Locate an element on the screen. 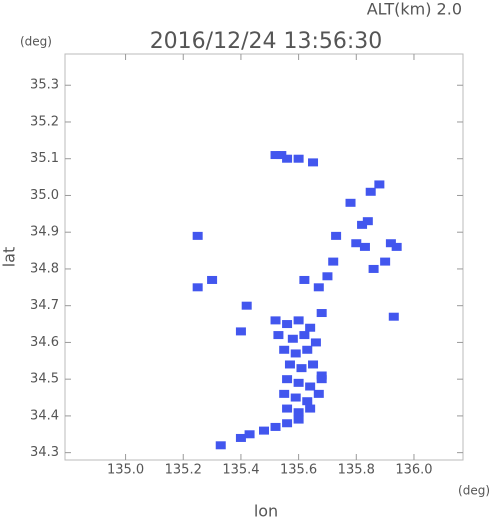 The image size is (491, 521). y-tick-label: 34.5 is located at coordinates (44, 379).